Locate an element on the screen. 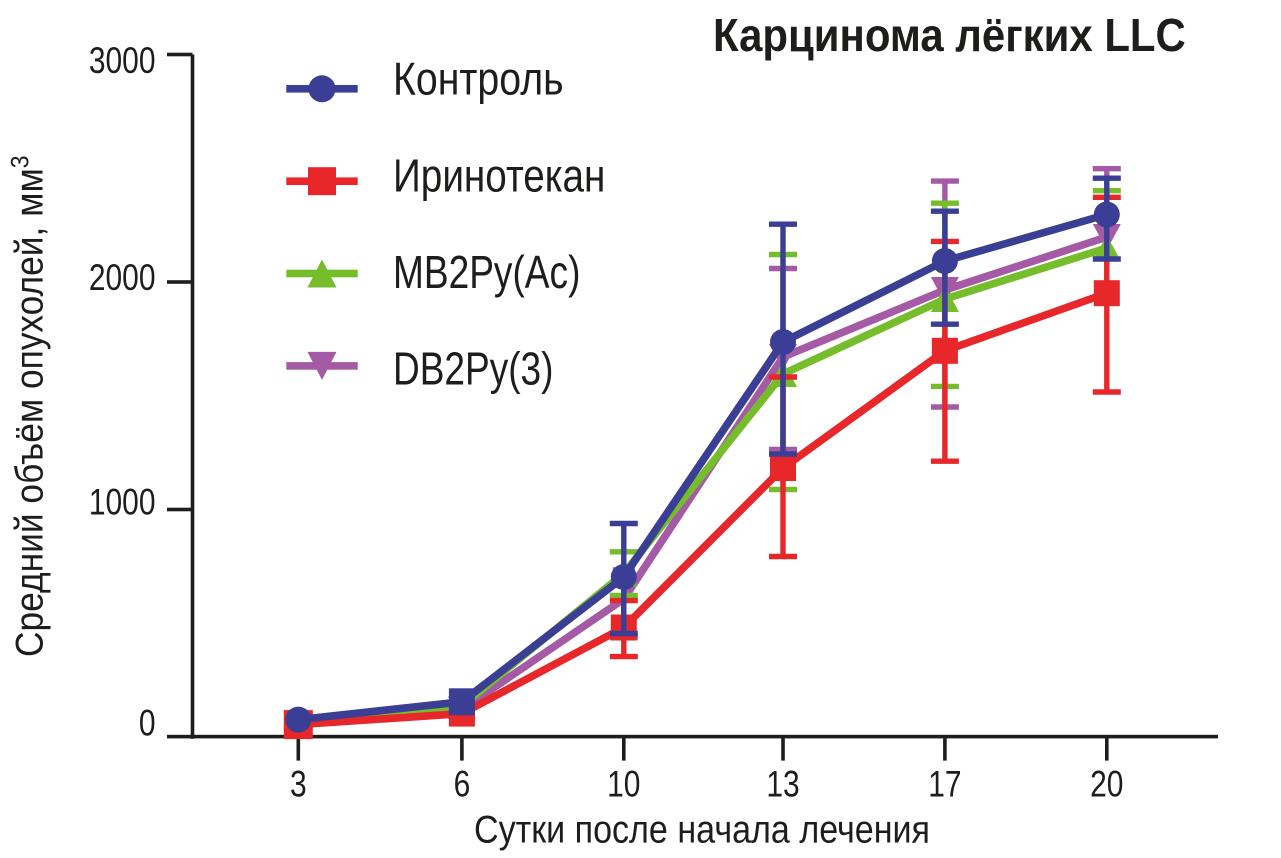 The height and width of the screenshot is (858, 1281). svg-text: DB2Py(3) is located at coordinates (473, 369).